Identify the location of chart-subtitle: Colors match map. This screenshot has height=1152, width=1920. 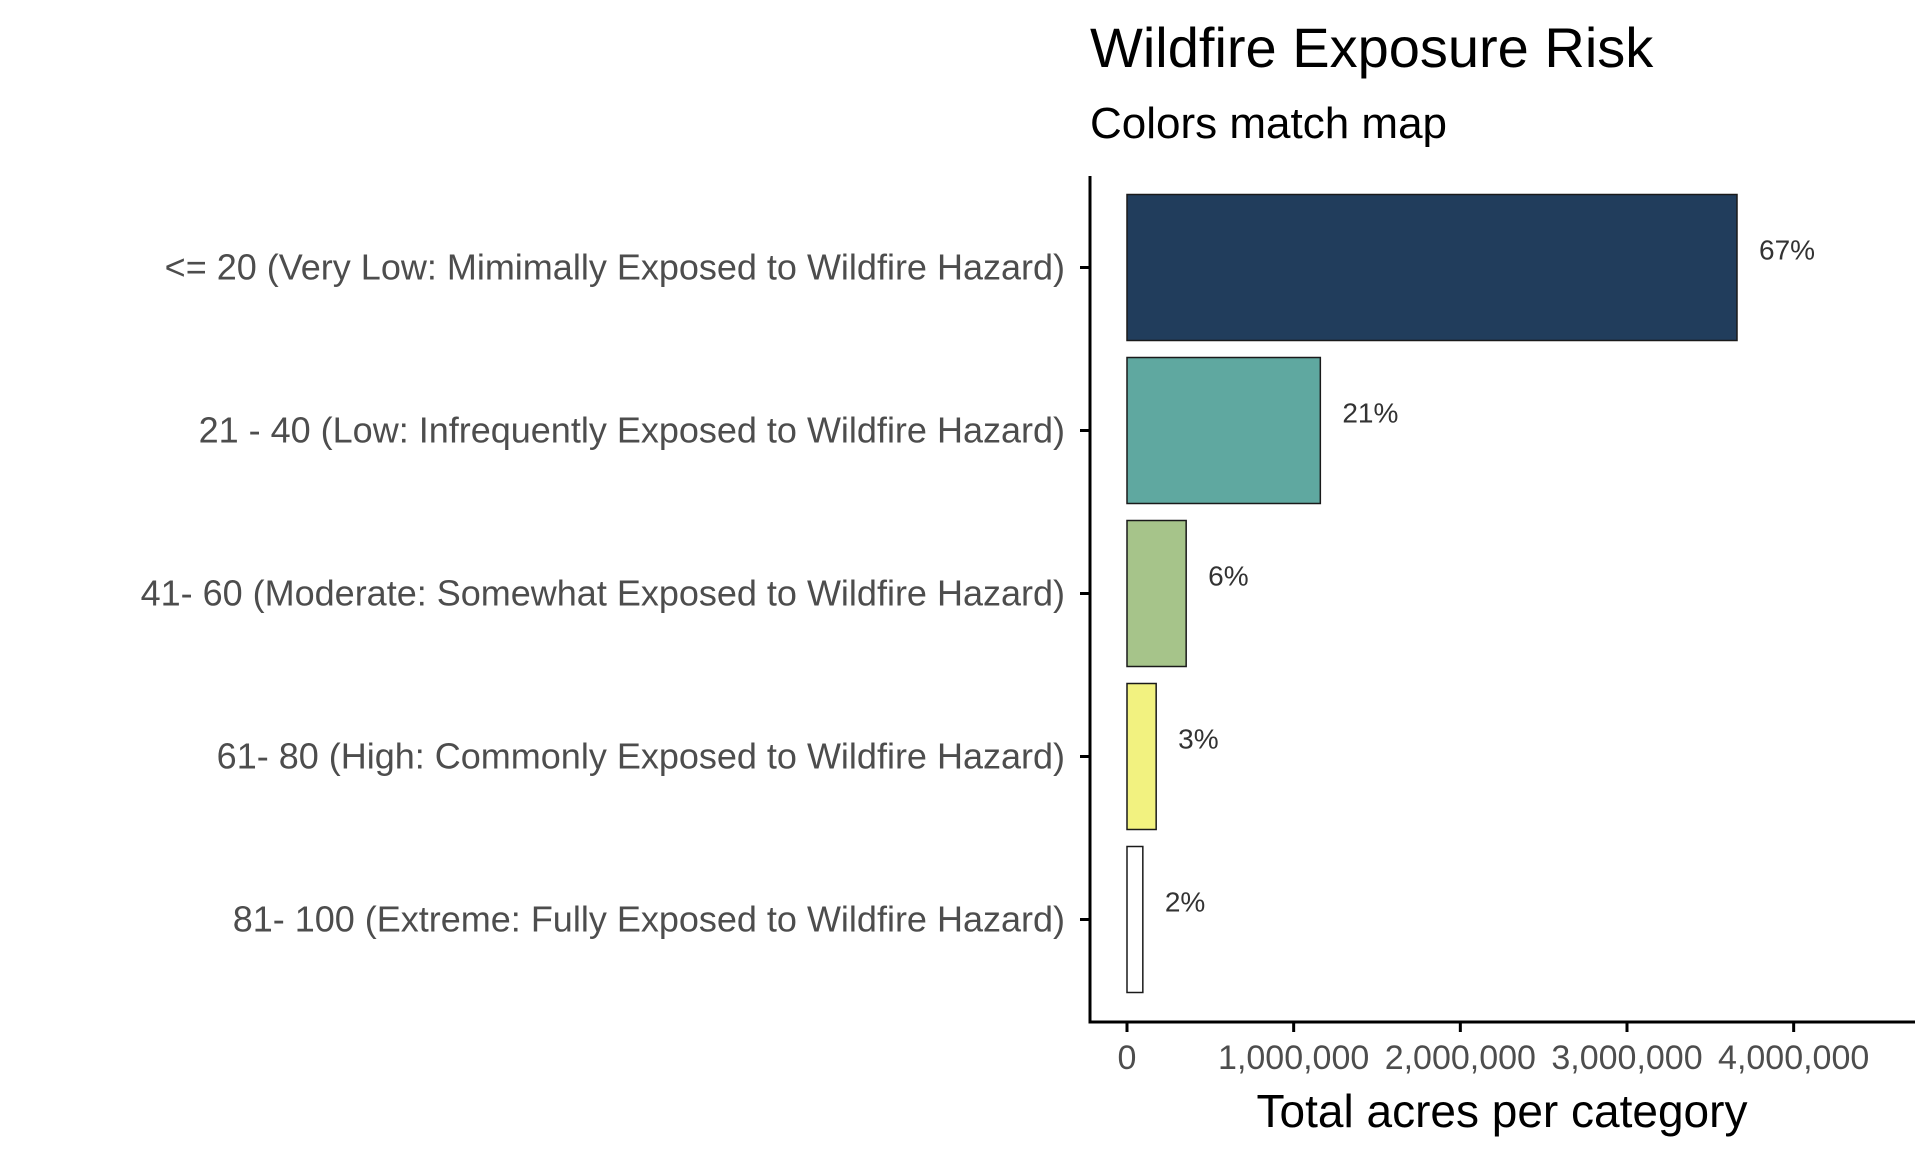
(1268, 123).